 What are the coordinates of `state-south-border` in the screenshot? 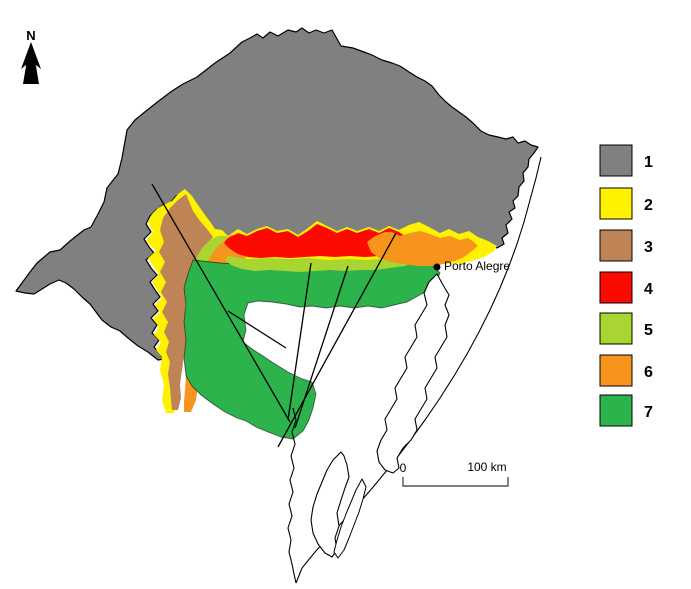 It's located at (292, 495).